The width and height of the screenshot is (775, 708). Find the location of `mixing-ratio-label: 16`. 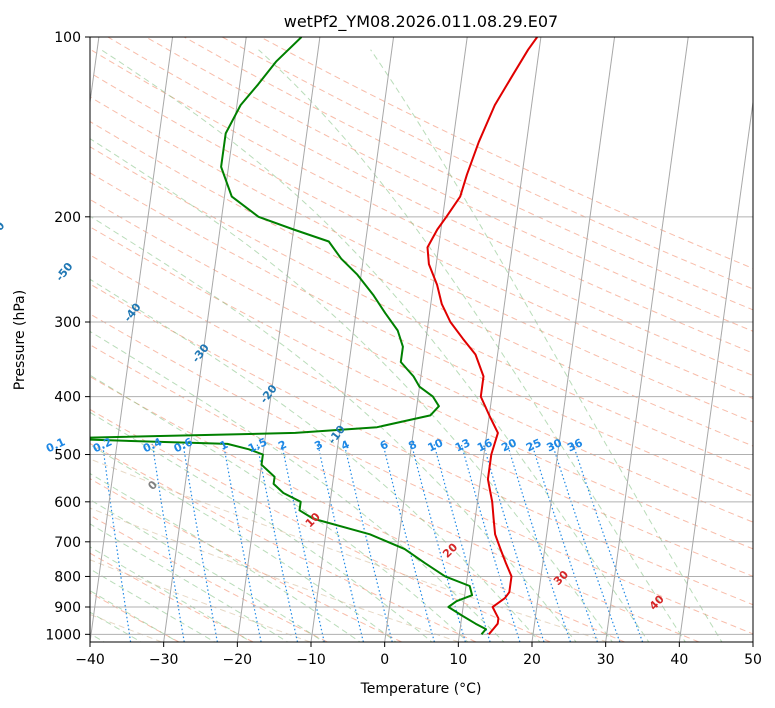

mixing-ratio-label: 16 is located at coordinates (485, 445).